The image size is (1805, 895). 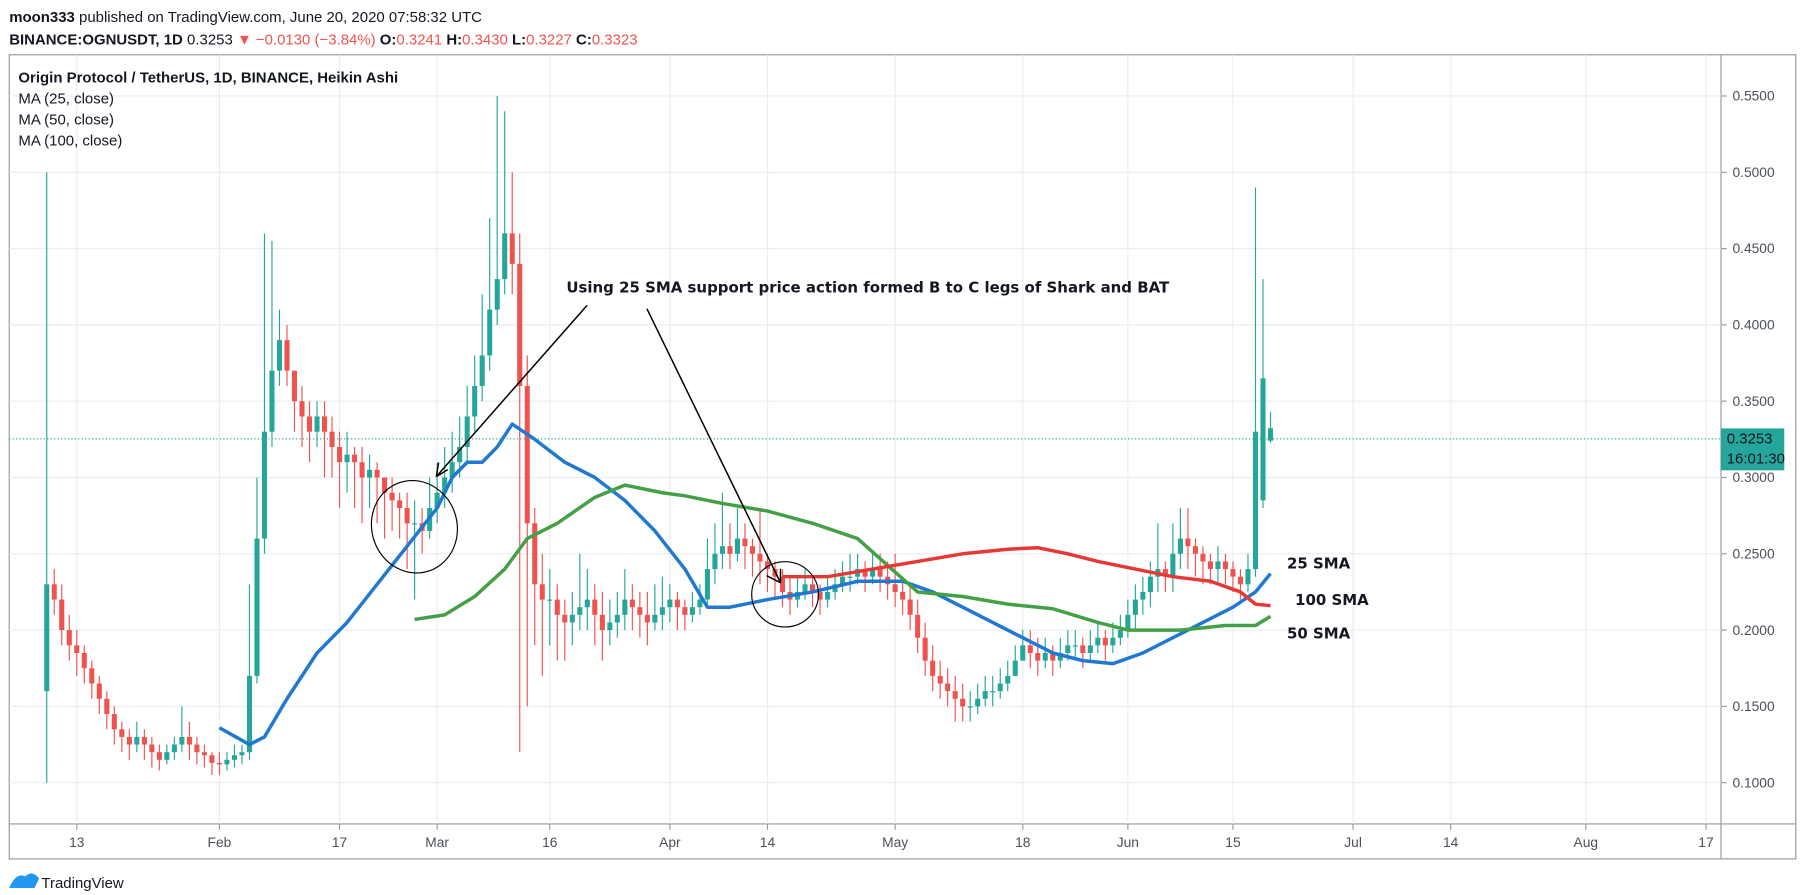 What do you see at coordinates (42, 17) in the screenshot?
I see `publisher: moon333` at bounding box center [42, 17].